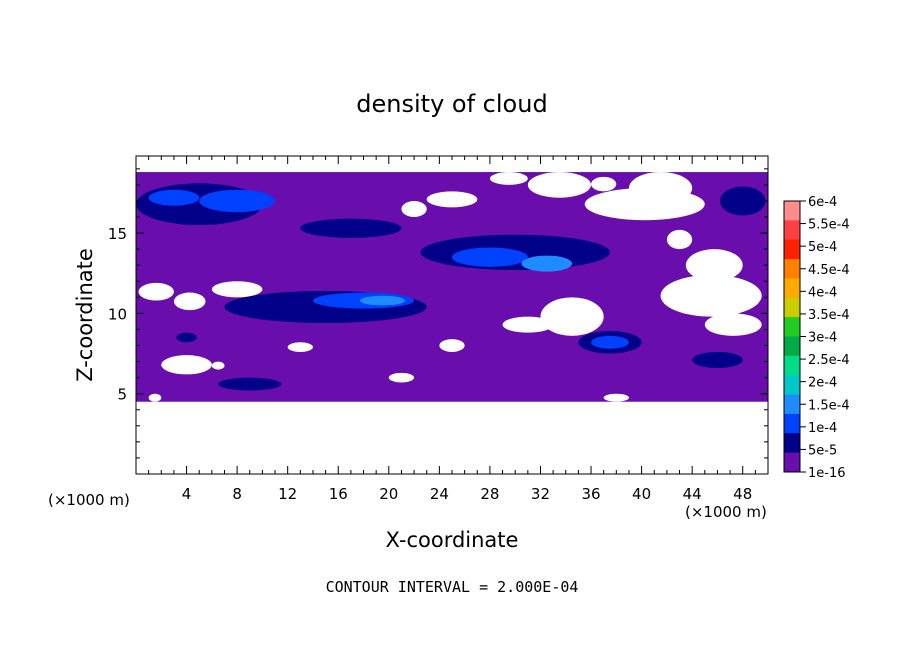 This screenshot has height=654, width=904. What do you see at coordinates (829, 270) in the screenshot?
I see `colorbar-label: 4.5e-4` at bounding box center [829, 270].